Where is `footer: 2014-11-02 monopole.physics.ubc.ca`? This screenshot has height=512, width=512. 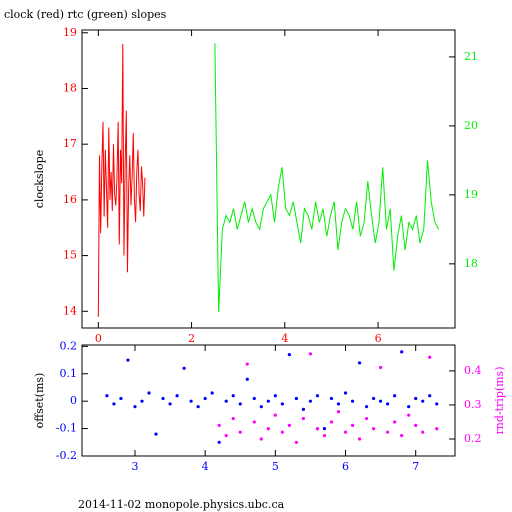 footer: 2014-11-02 monopole.physics.ubc.ca is located at coordinates (181, 504).